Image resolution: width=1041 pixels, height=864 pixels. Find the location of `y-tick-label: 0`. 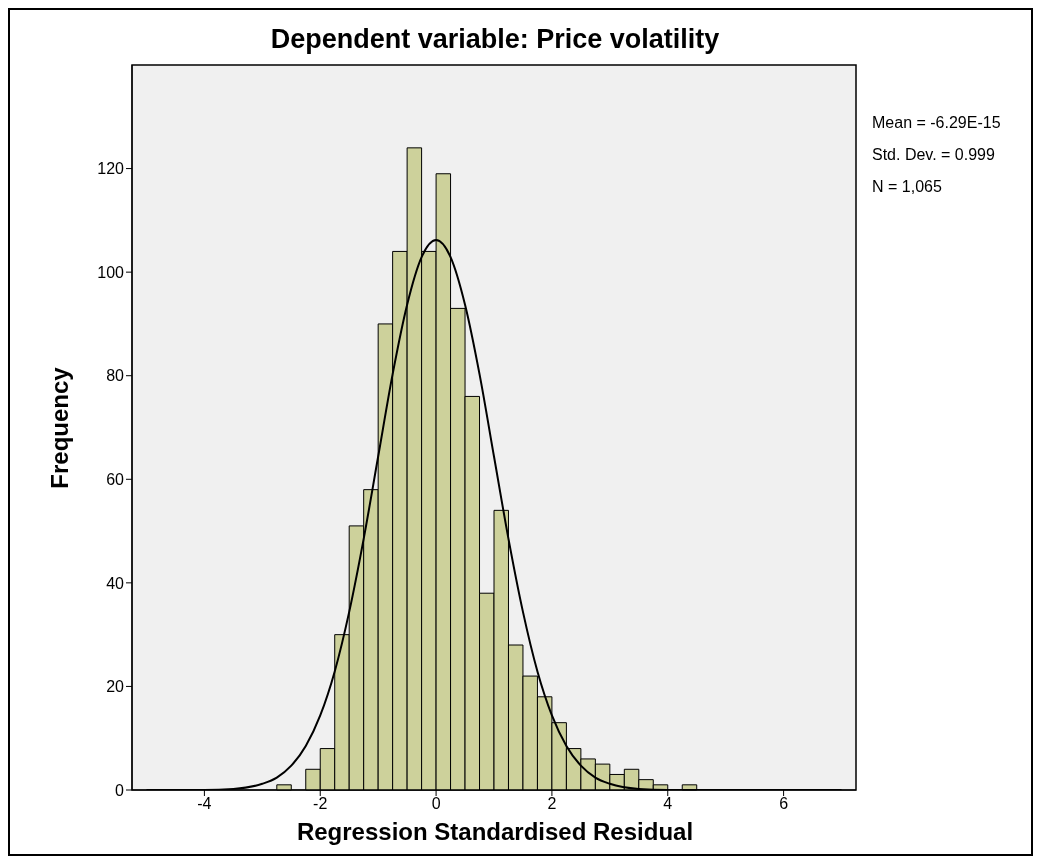

y-tick-label: 0 is located at coordinates (120, 790).